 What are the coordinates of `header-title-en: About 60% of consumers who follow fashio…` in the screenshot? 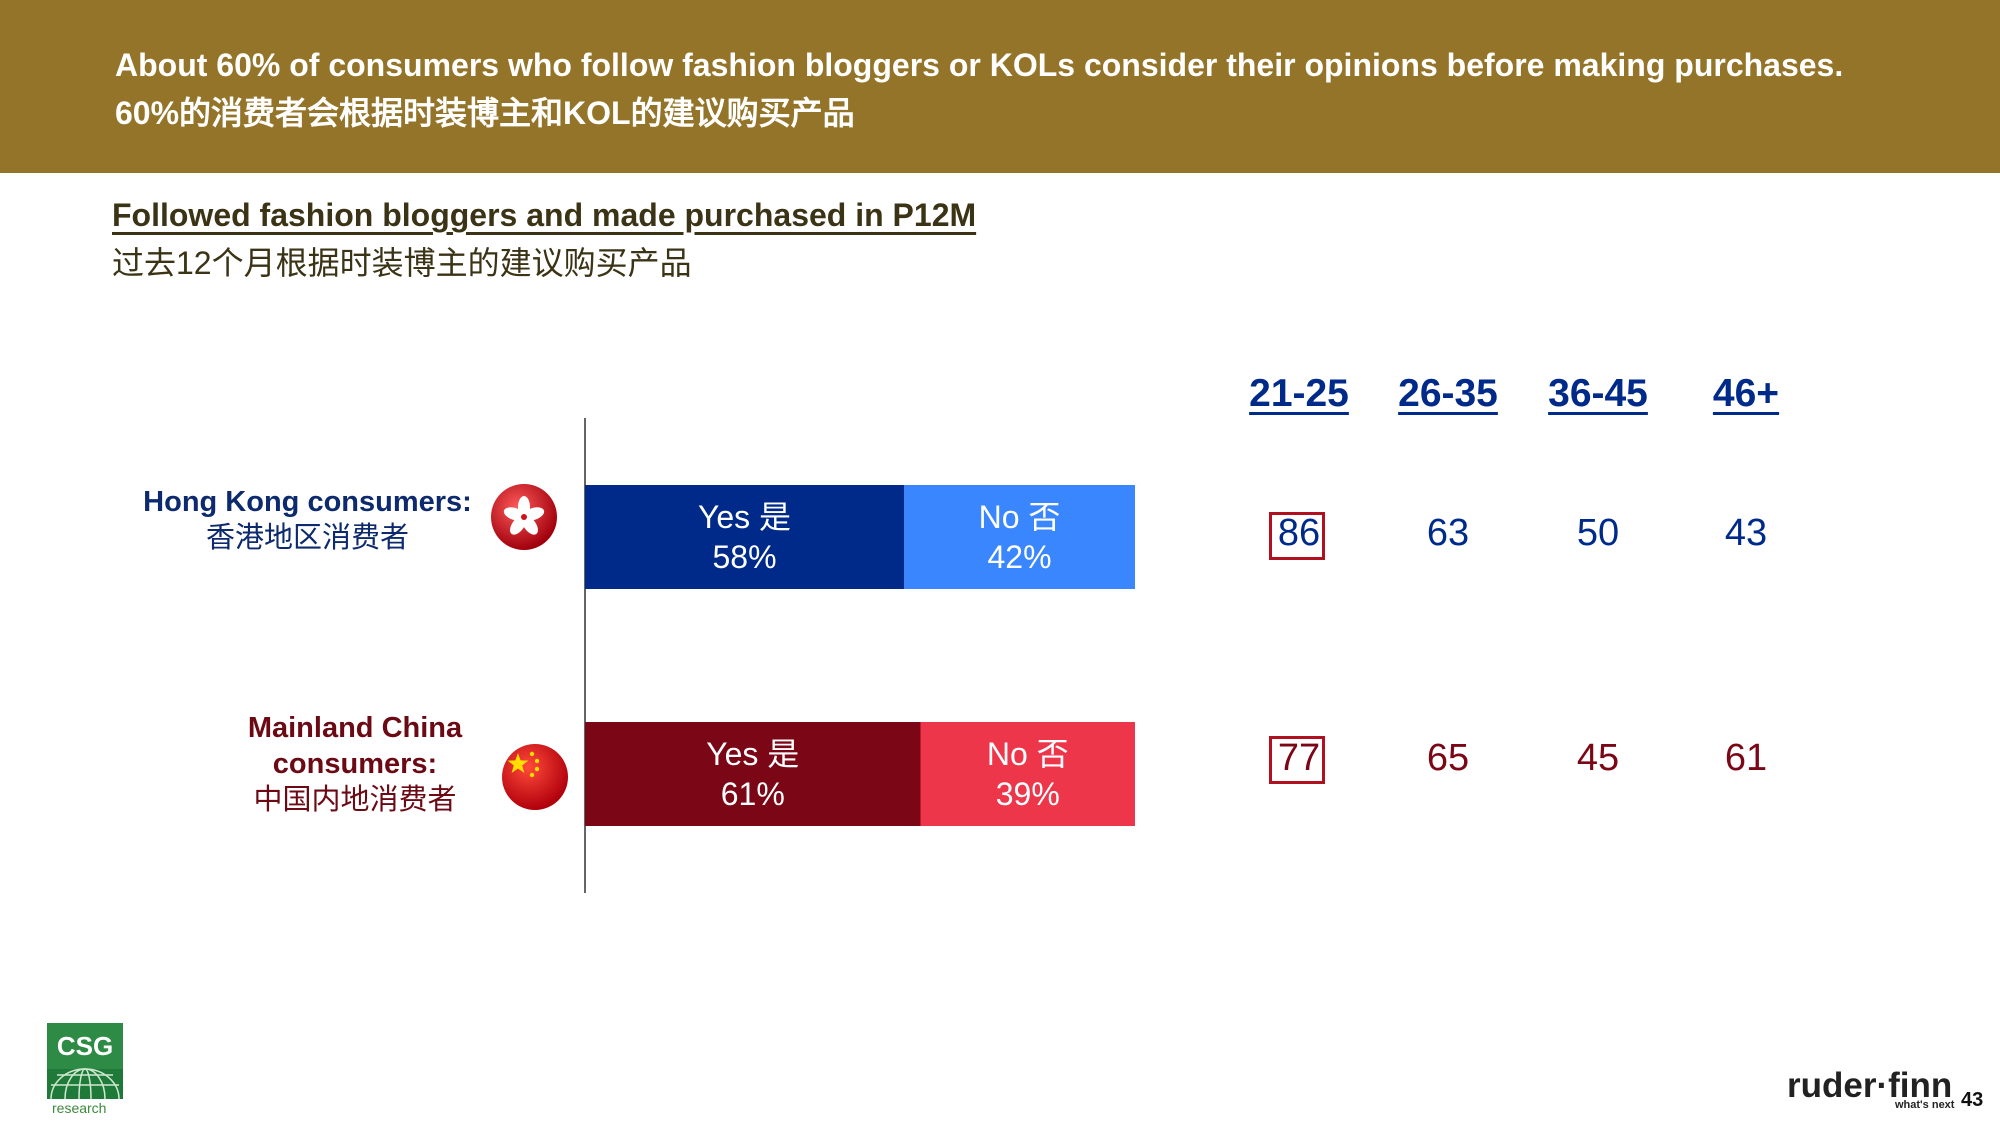 It's located at (979, 65).